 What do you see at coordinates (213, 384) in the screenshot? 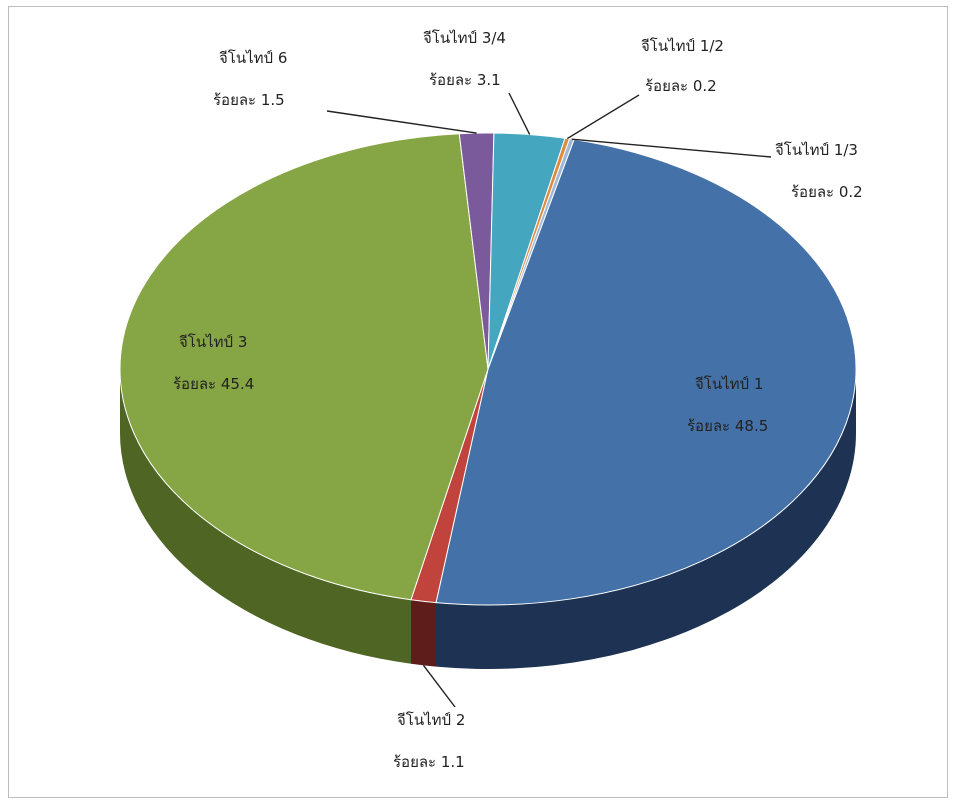
I see `slice-value-genotype-3: ร้อยละ 45.4` at bounding box center [213, 384].